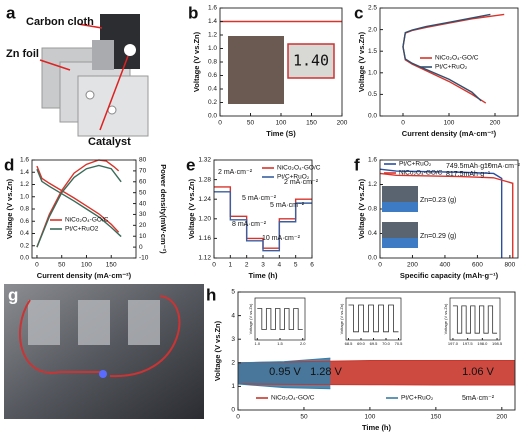 The width and height of the screenshot is (523, 440). I want to click on annotation: 10 mA·cm⁻², so click(281, 238).